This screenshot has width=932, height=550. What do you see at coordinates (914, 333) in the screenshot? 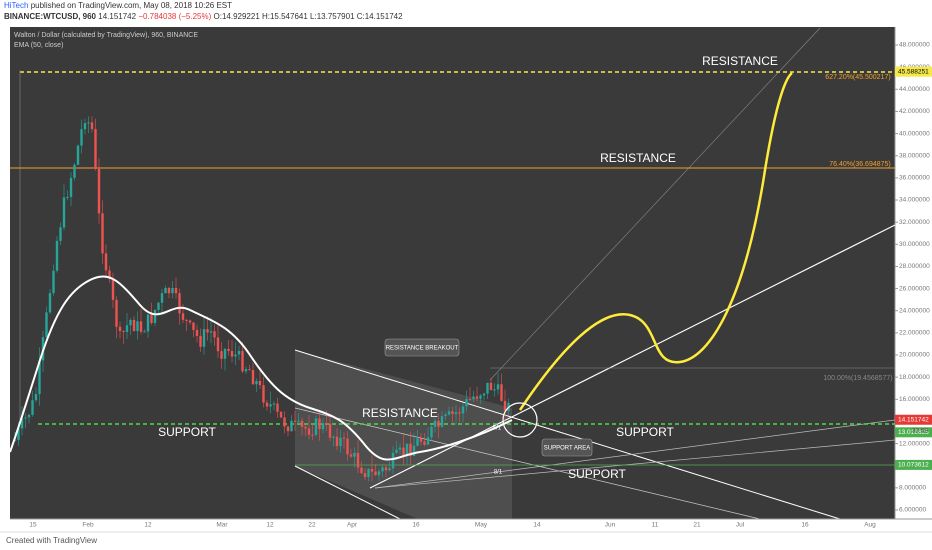
I see `price-tick-label: 22.000000` at bounding box center [914, 333].